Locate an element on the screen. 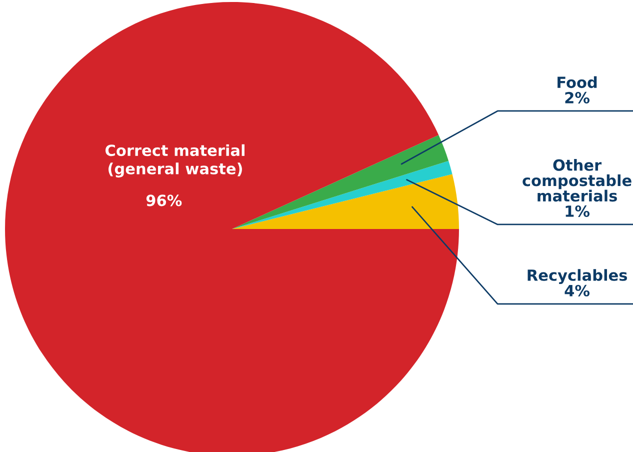 The height and width of the screenshot is (452, 633). slice-label: Food is located at coordinates (577, 82).